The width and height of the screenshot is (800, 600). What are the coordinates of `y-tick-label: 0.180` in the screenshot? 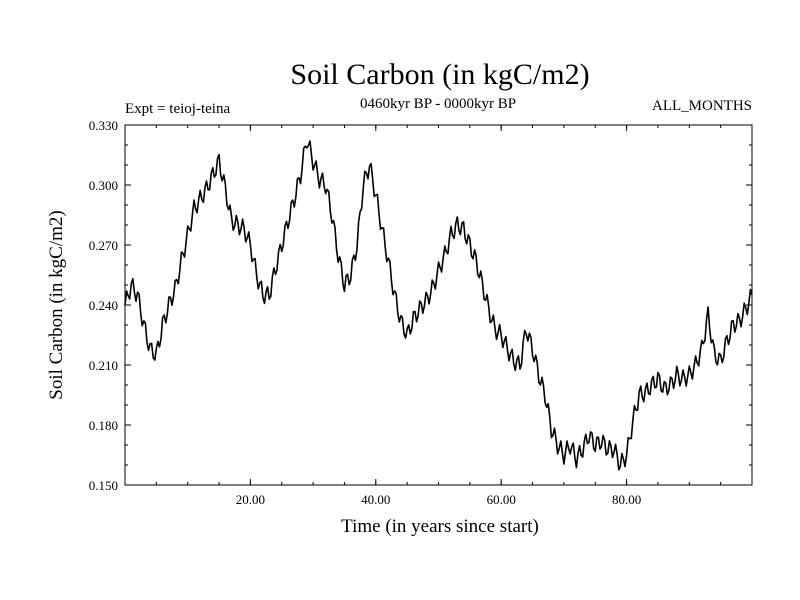 It's located at (103, 425).